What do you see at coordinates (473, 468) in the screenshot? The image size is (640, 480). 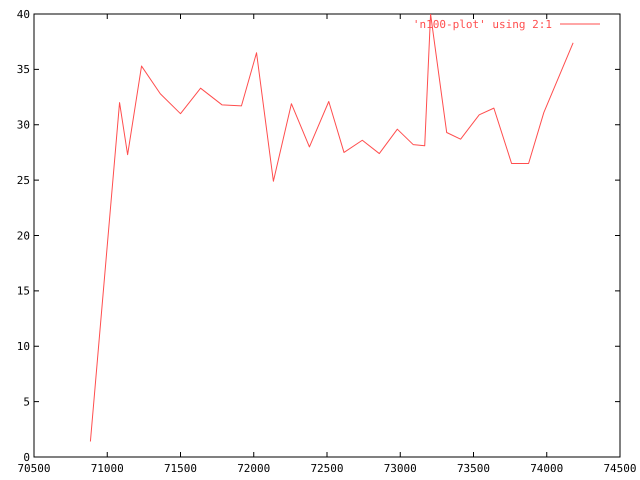 I see `x-tick-label: 73500` at bounding box center [473, 468].